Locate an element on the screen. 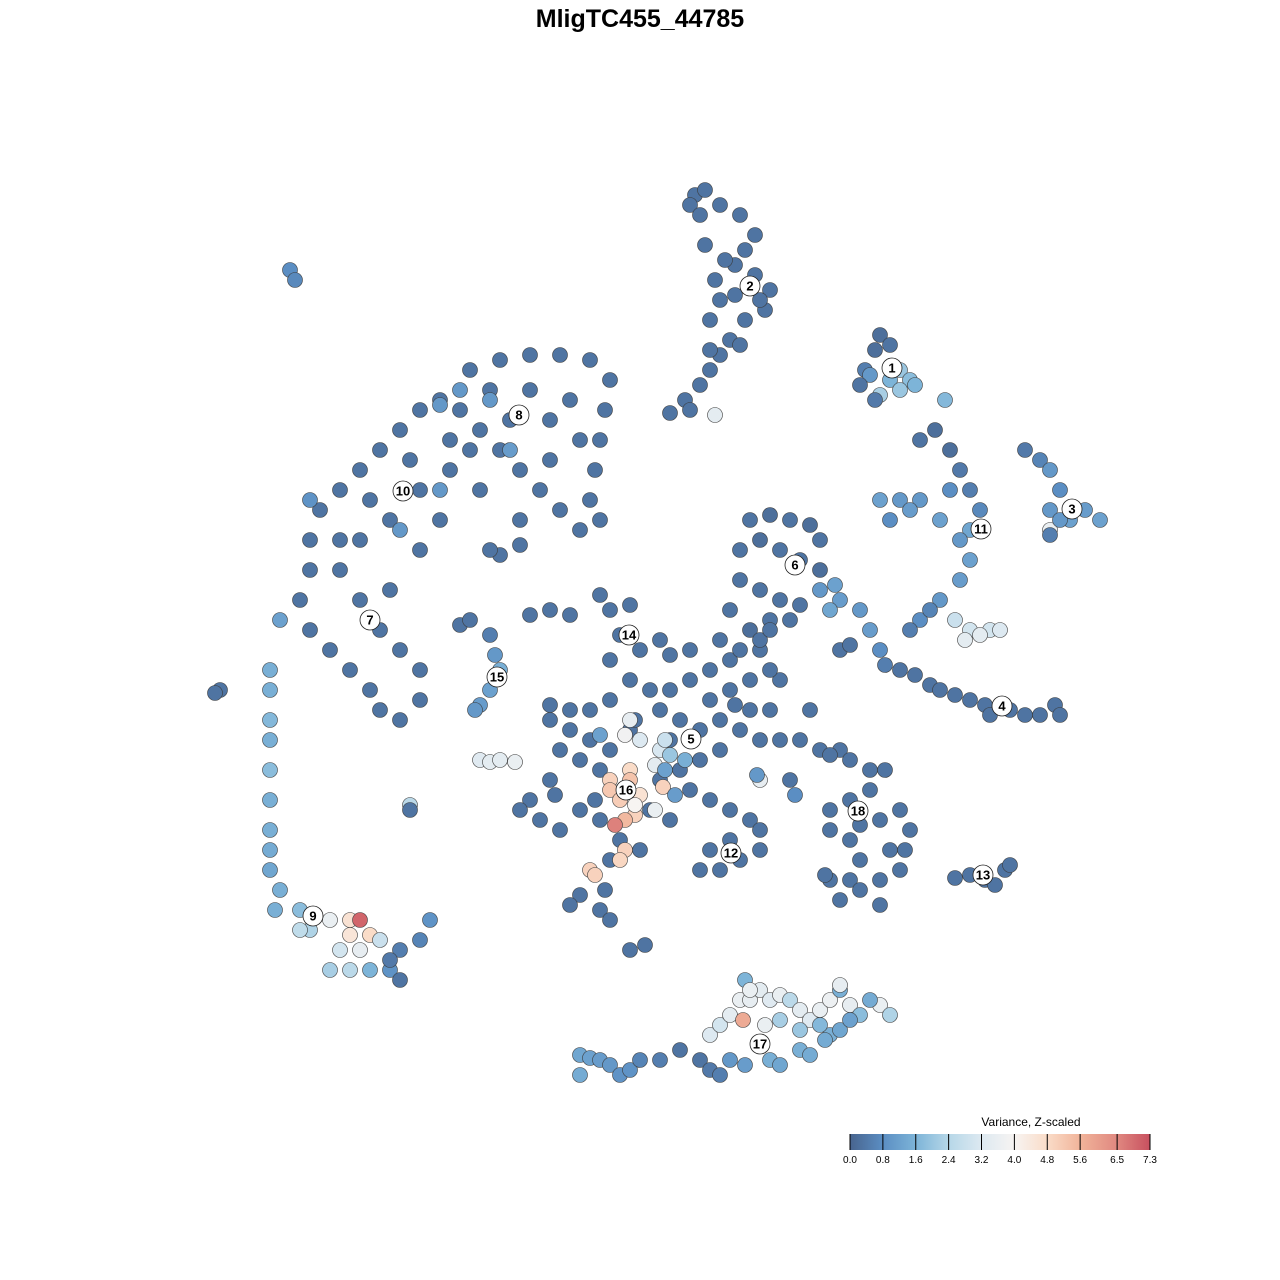 This screenshot has width=1280, height=1280. legend-tick-label: 2.4 is located at coordinates (949, 1160).